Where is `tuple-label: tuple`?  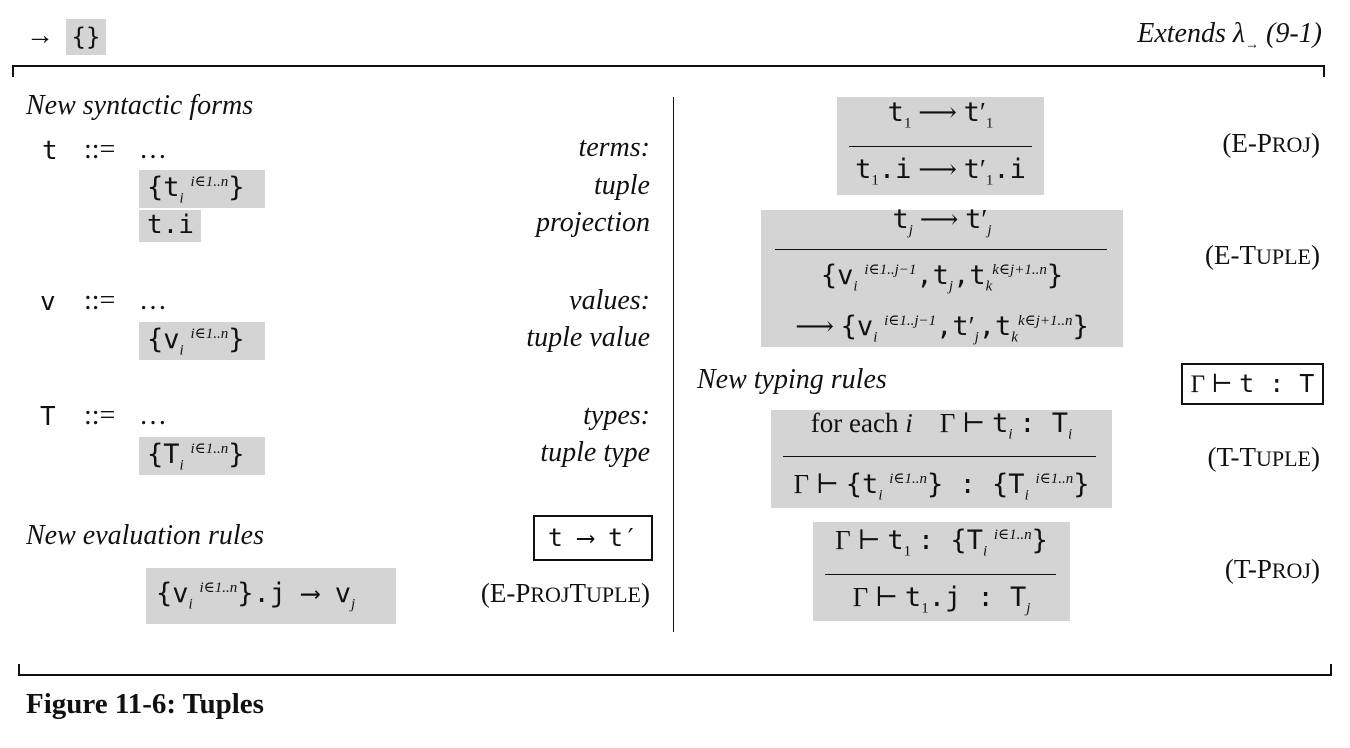
tuple-label: tuple is located at coordinates (622, 186).